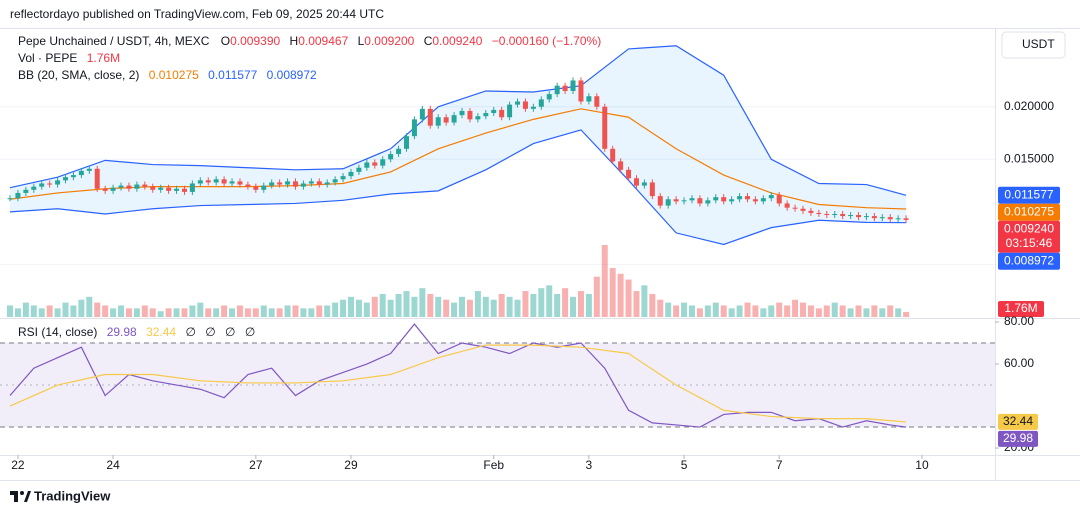  What do you see at coordinates (684, 465) in the screenshot?
I see `x-tick-label: 5` at bounding box center [684, 465].